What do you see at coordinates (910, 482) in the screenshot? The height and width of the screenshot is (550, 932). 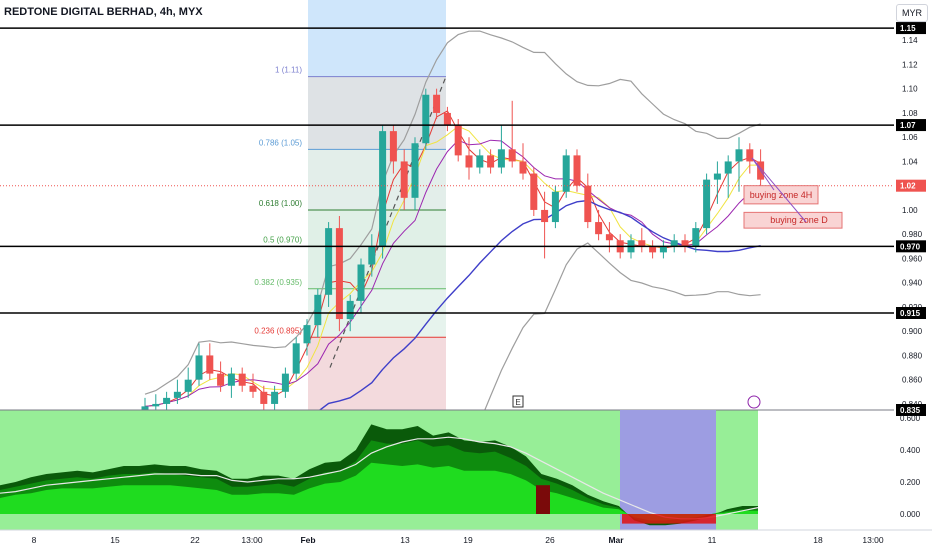 I see `osc-tick-label: 0.200` at bounding box center [910, 482].